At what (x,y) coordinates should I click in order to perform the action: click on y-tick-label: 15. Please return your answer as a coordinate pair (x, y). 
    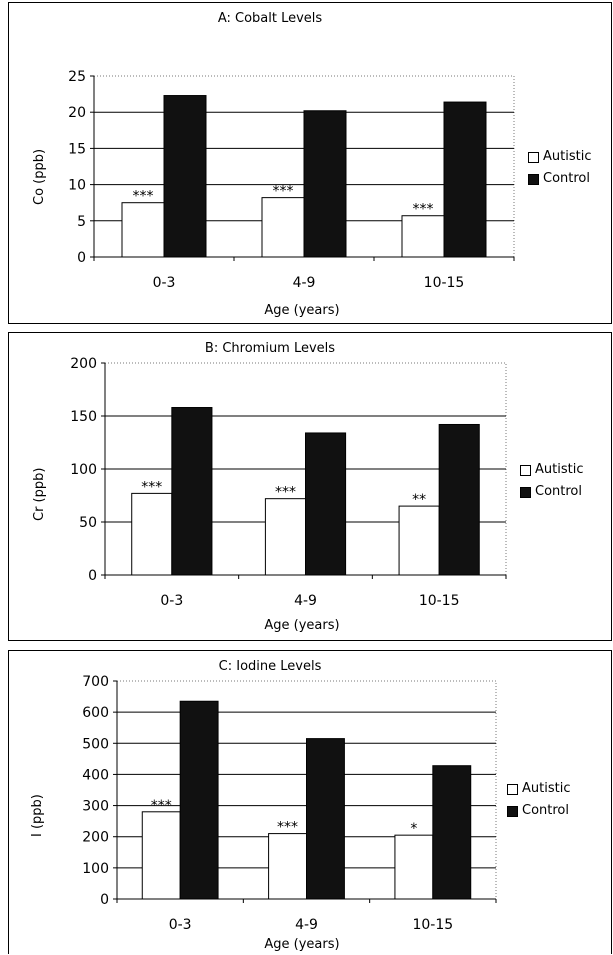
    Looking at the image, I should click on (77, 149).